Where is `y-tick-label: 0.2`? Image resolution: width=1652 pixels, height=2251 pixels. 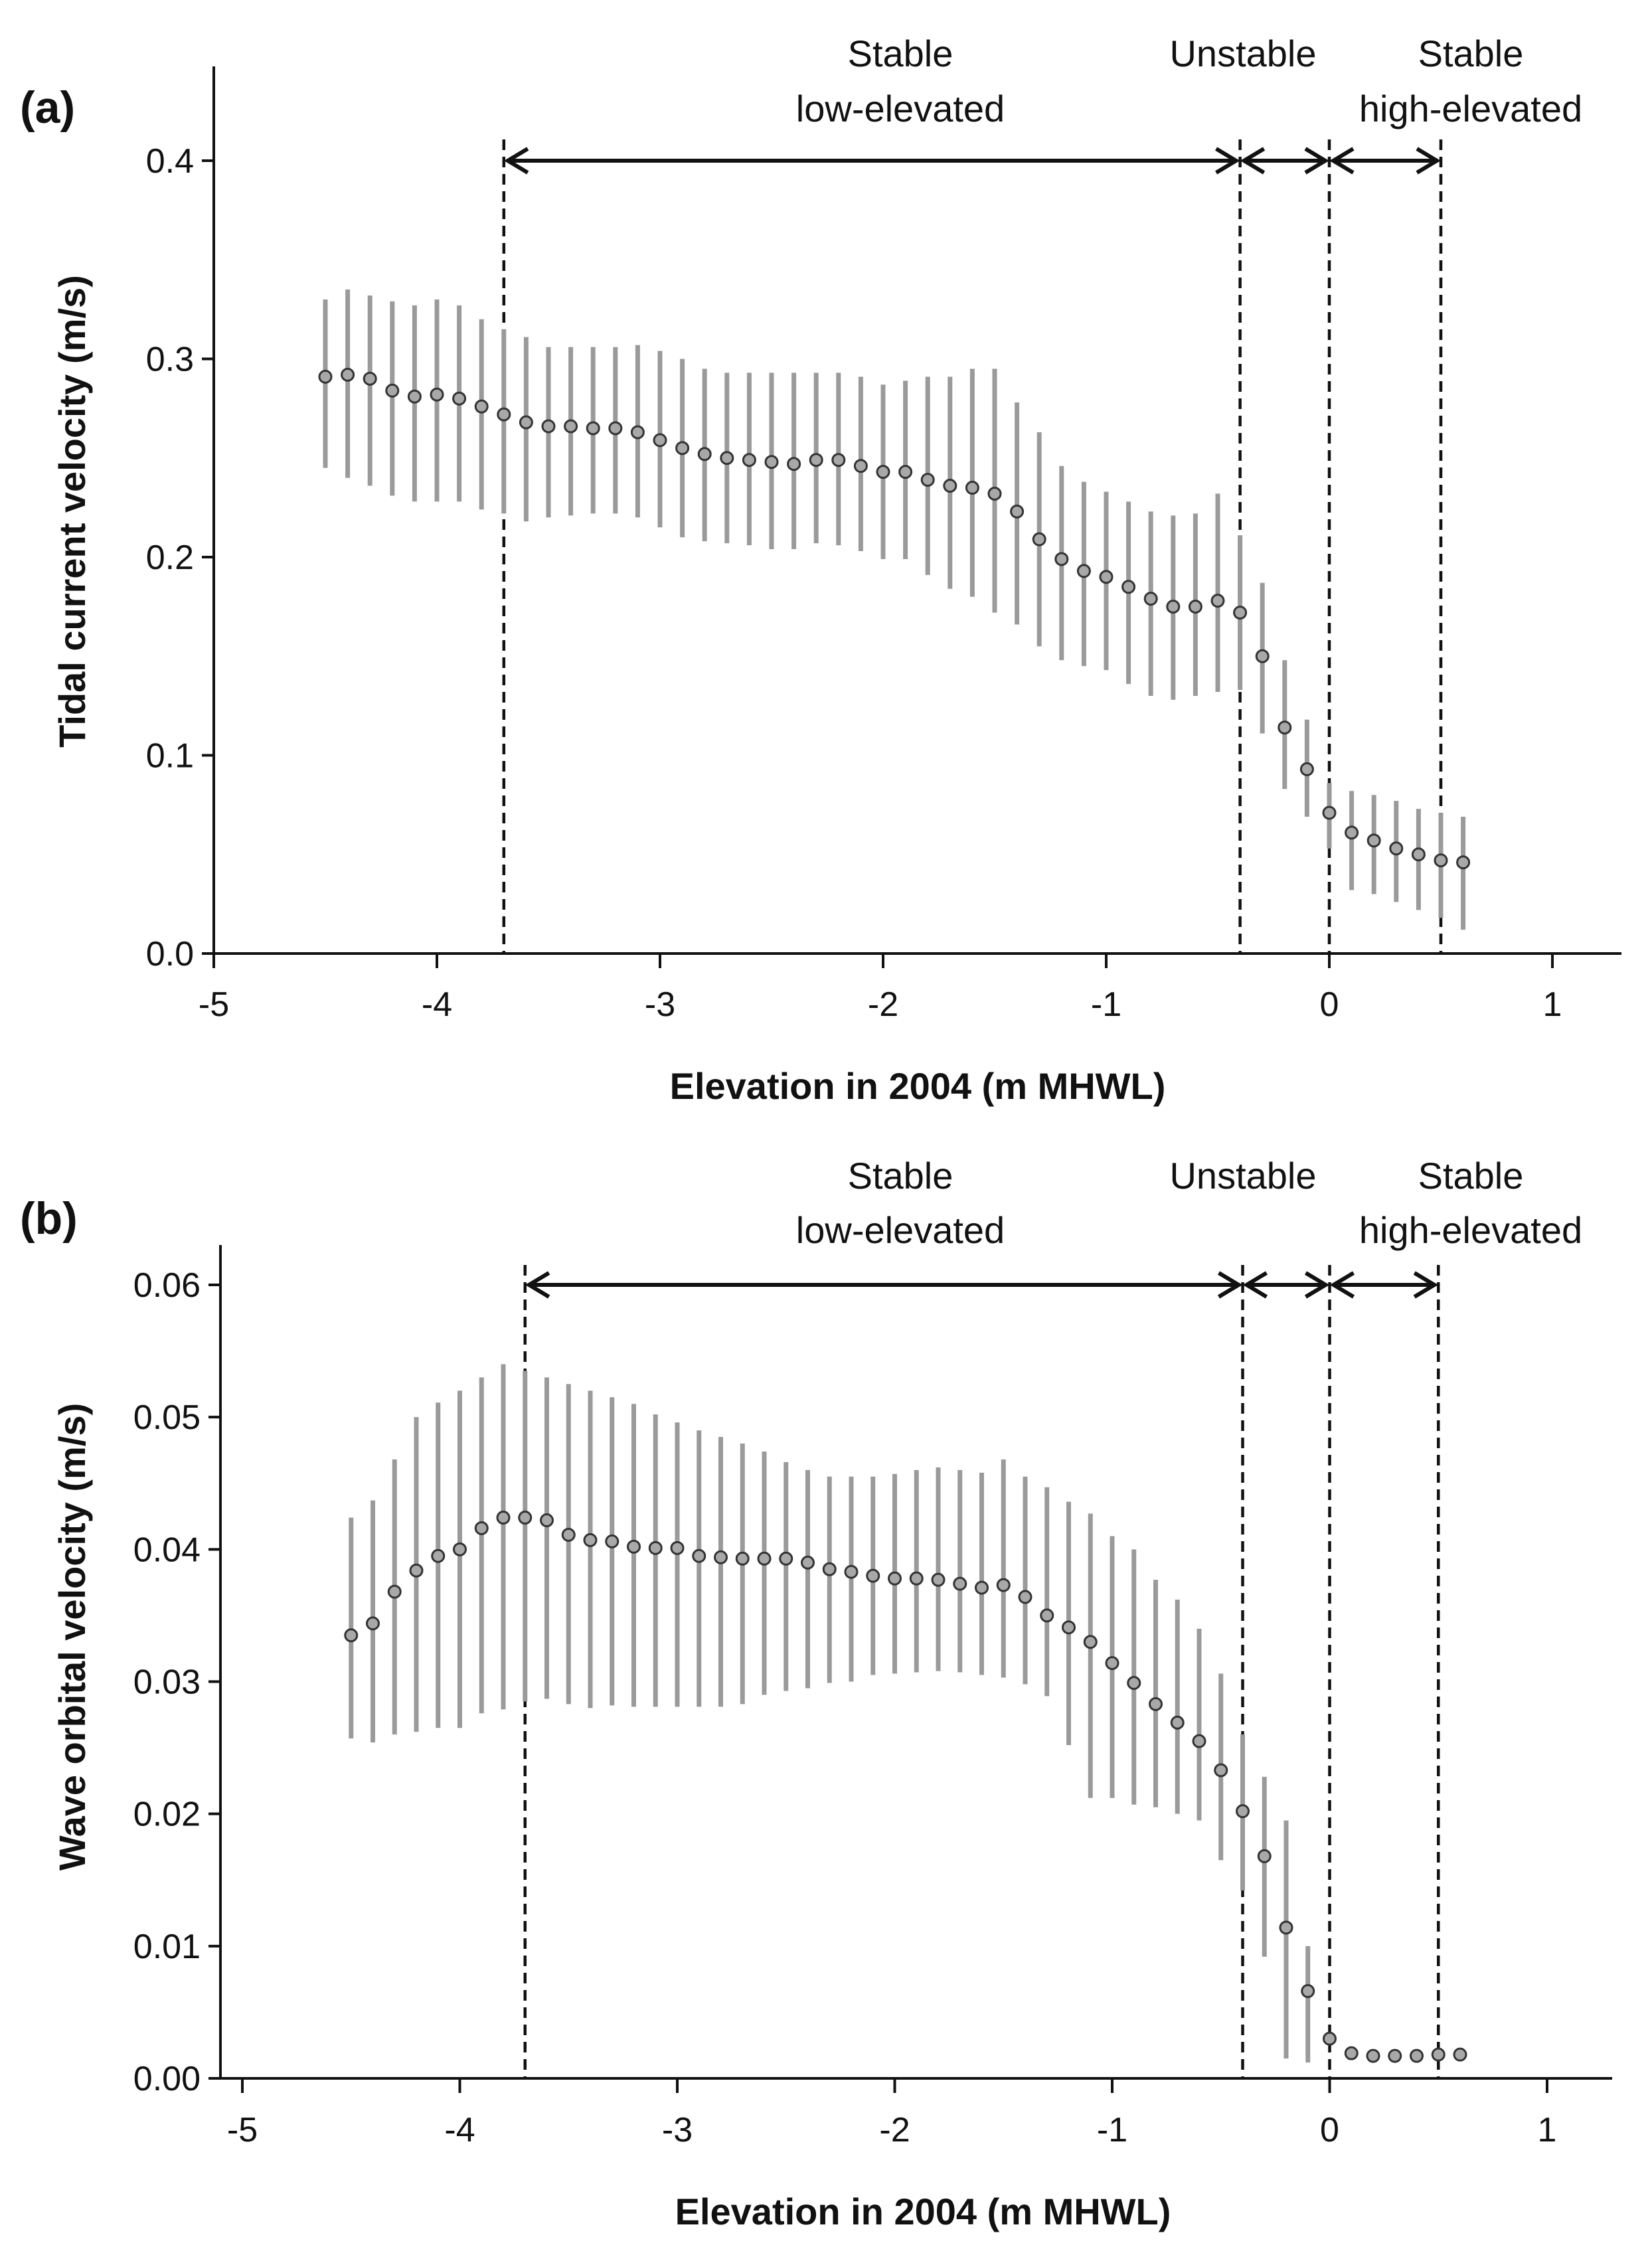 y-tick-label: 0.2 is located at coordinates (170, 558).